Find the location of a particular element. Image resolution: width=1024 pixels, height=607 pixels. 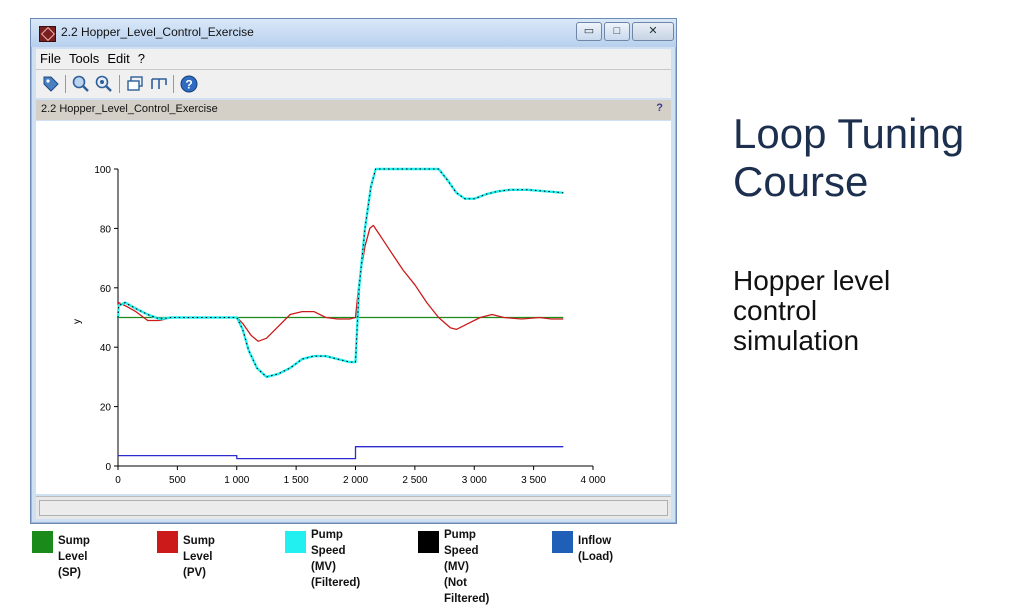

x-tick-label: 0 is located at coordinates (118, 480).